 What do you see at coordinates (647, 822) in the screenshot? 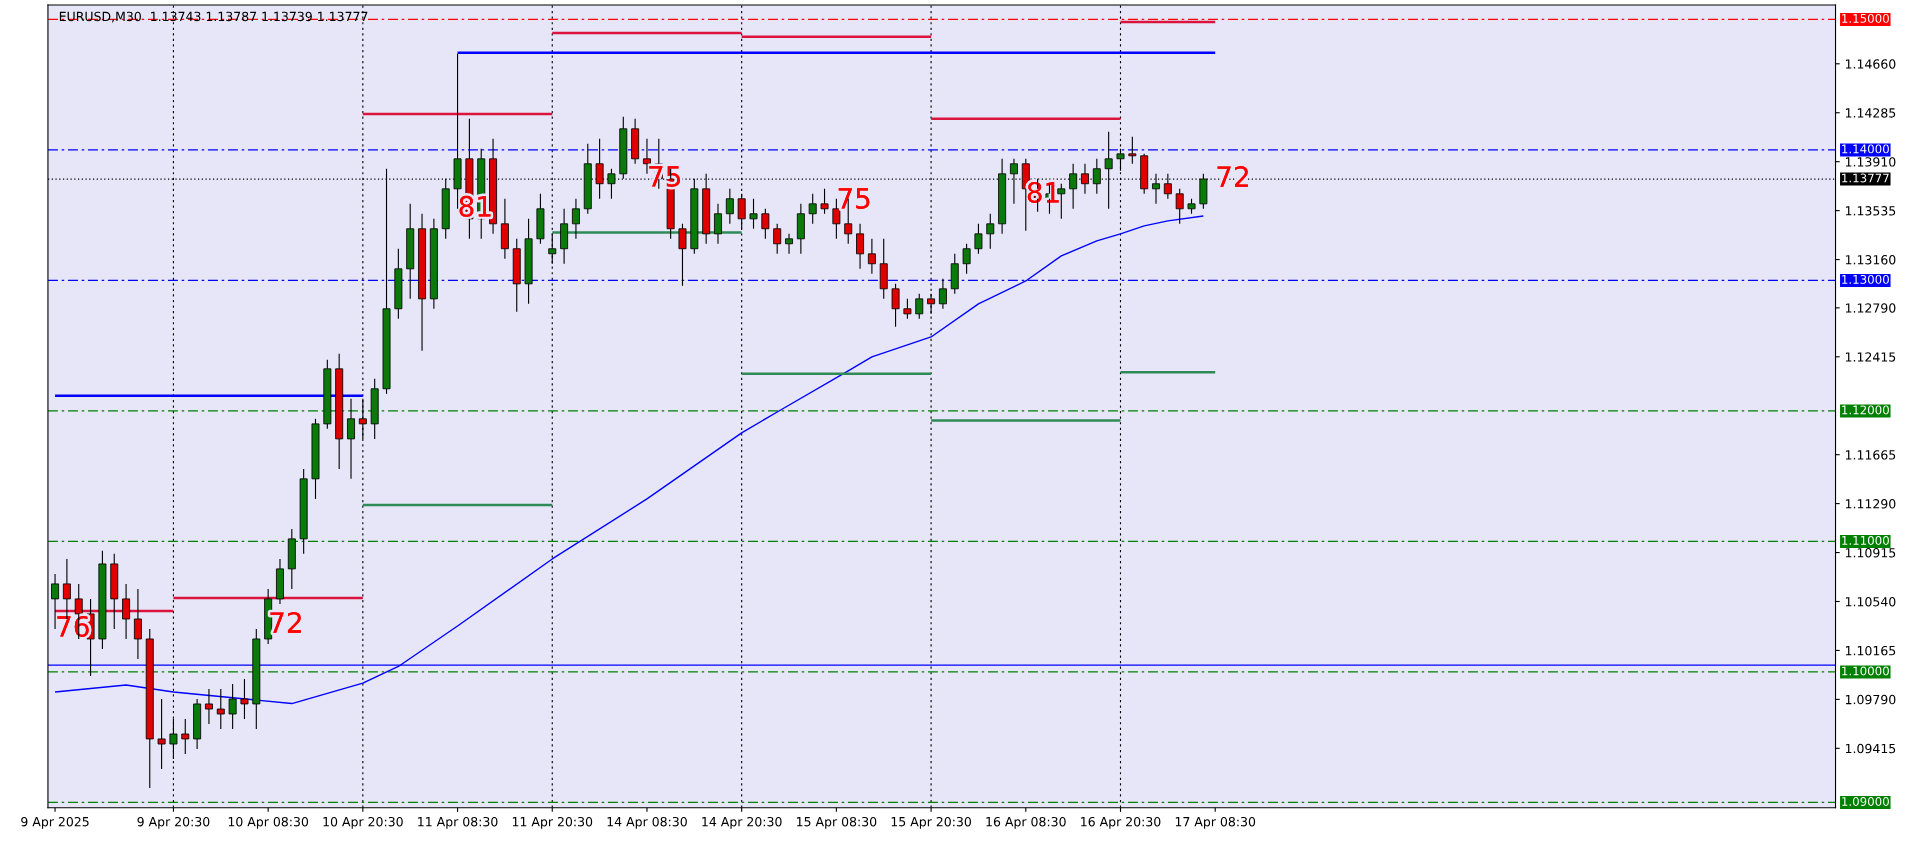
I see `x-tick-label: 14 Apr 08:30` at bounding box center [647, 822].